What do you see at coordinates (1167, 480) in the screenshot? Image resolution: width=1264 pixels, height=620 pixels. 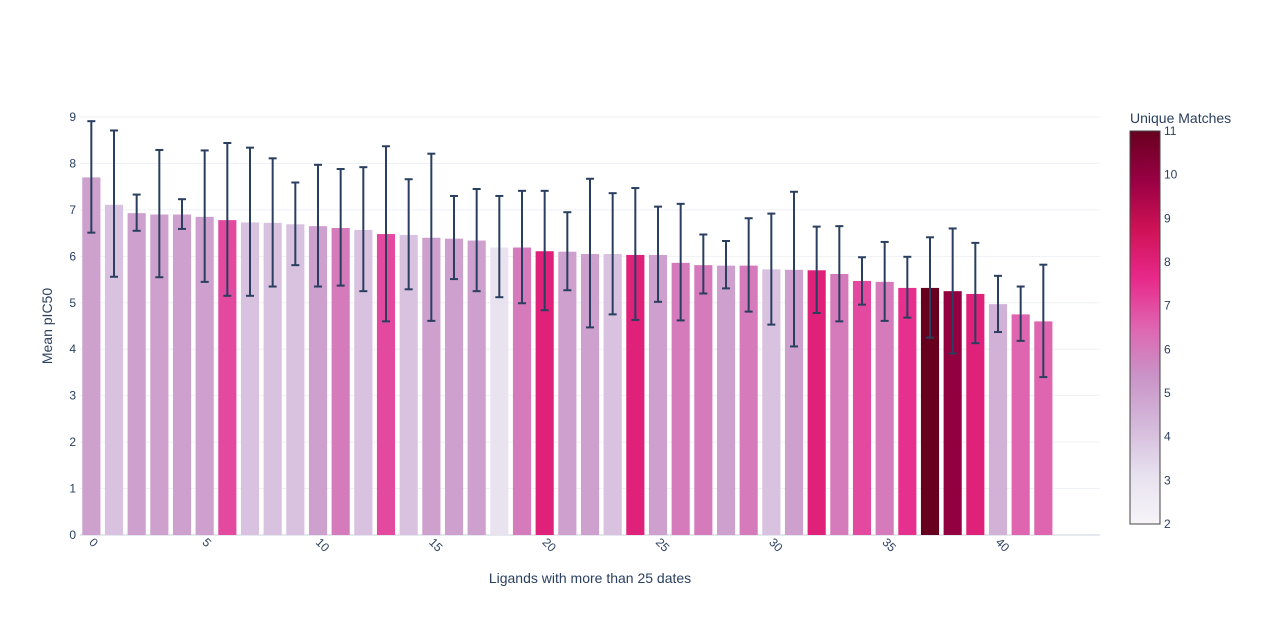 I see `colorbar-tick-label: 3` at bounding box center [1167, 480].